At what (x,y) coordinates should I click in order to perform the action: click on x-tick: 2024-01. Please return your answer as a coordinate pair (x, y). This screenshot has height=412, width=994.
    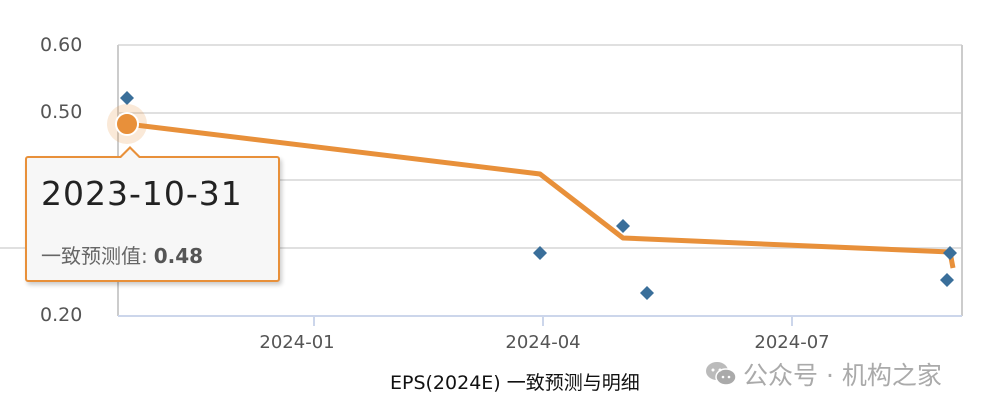
    Looking at the image, I should click on (297, 342).